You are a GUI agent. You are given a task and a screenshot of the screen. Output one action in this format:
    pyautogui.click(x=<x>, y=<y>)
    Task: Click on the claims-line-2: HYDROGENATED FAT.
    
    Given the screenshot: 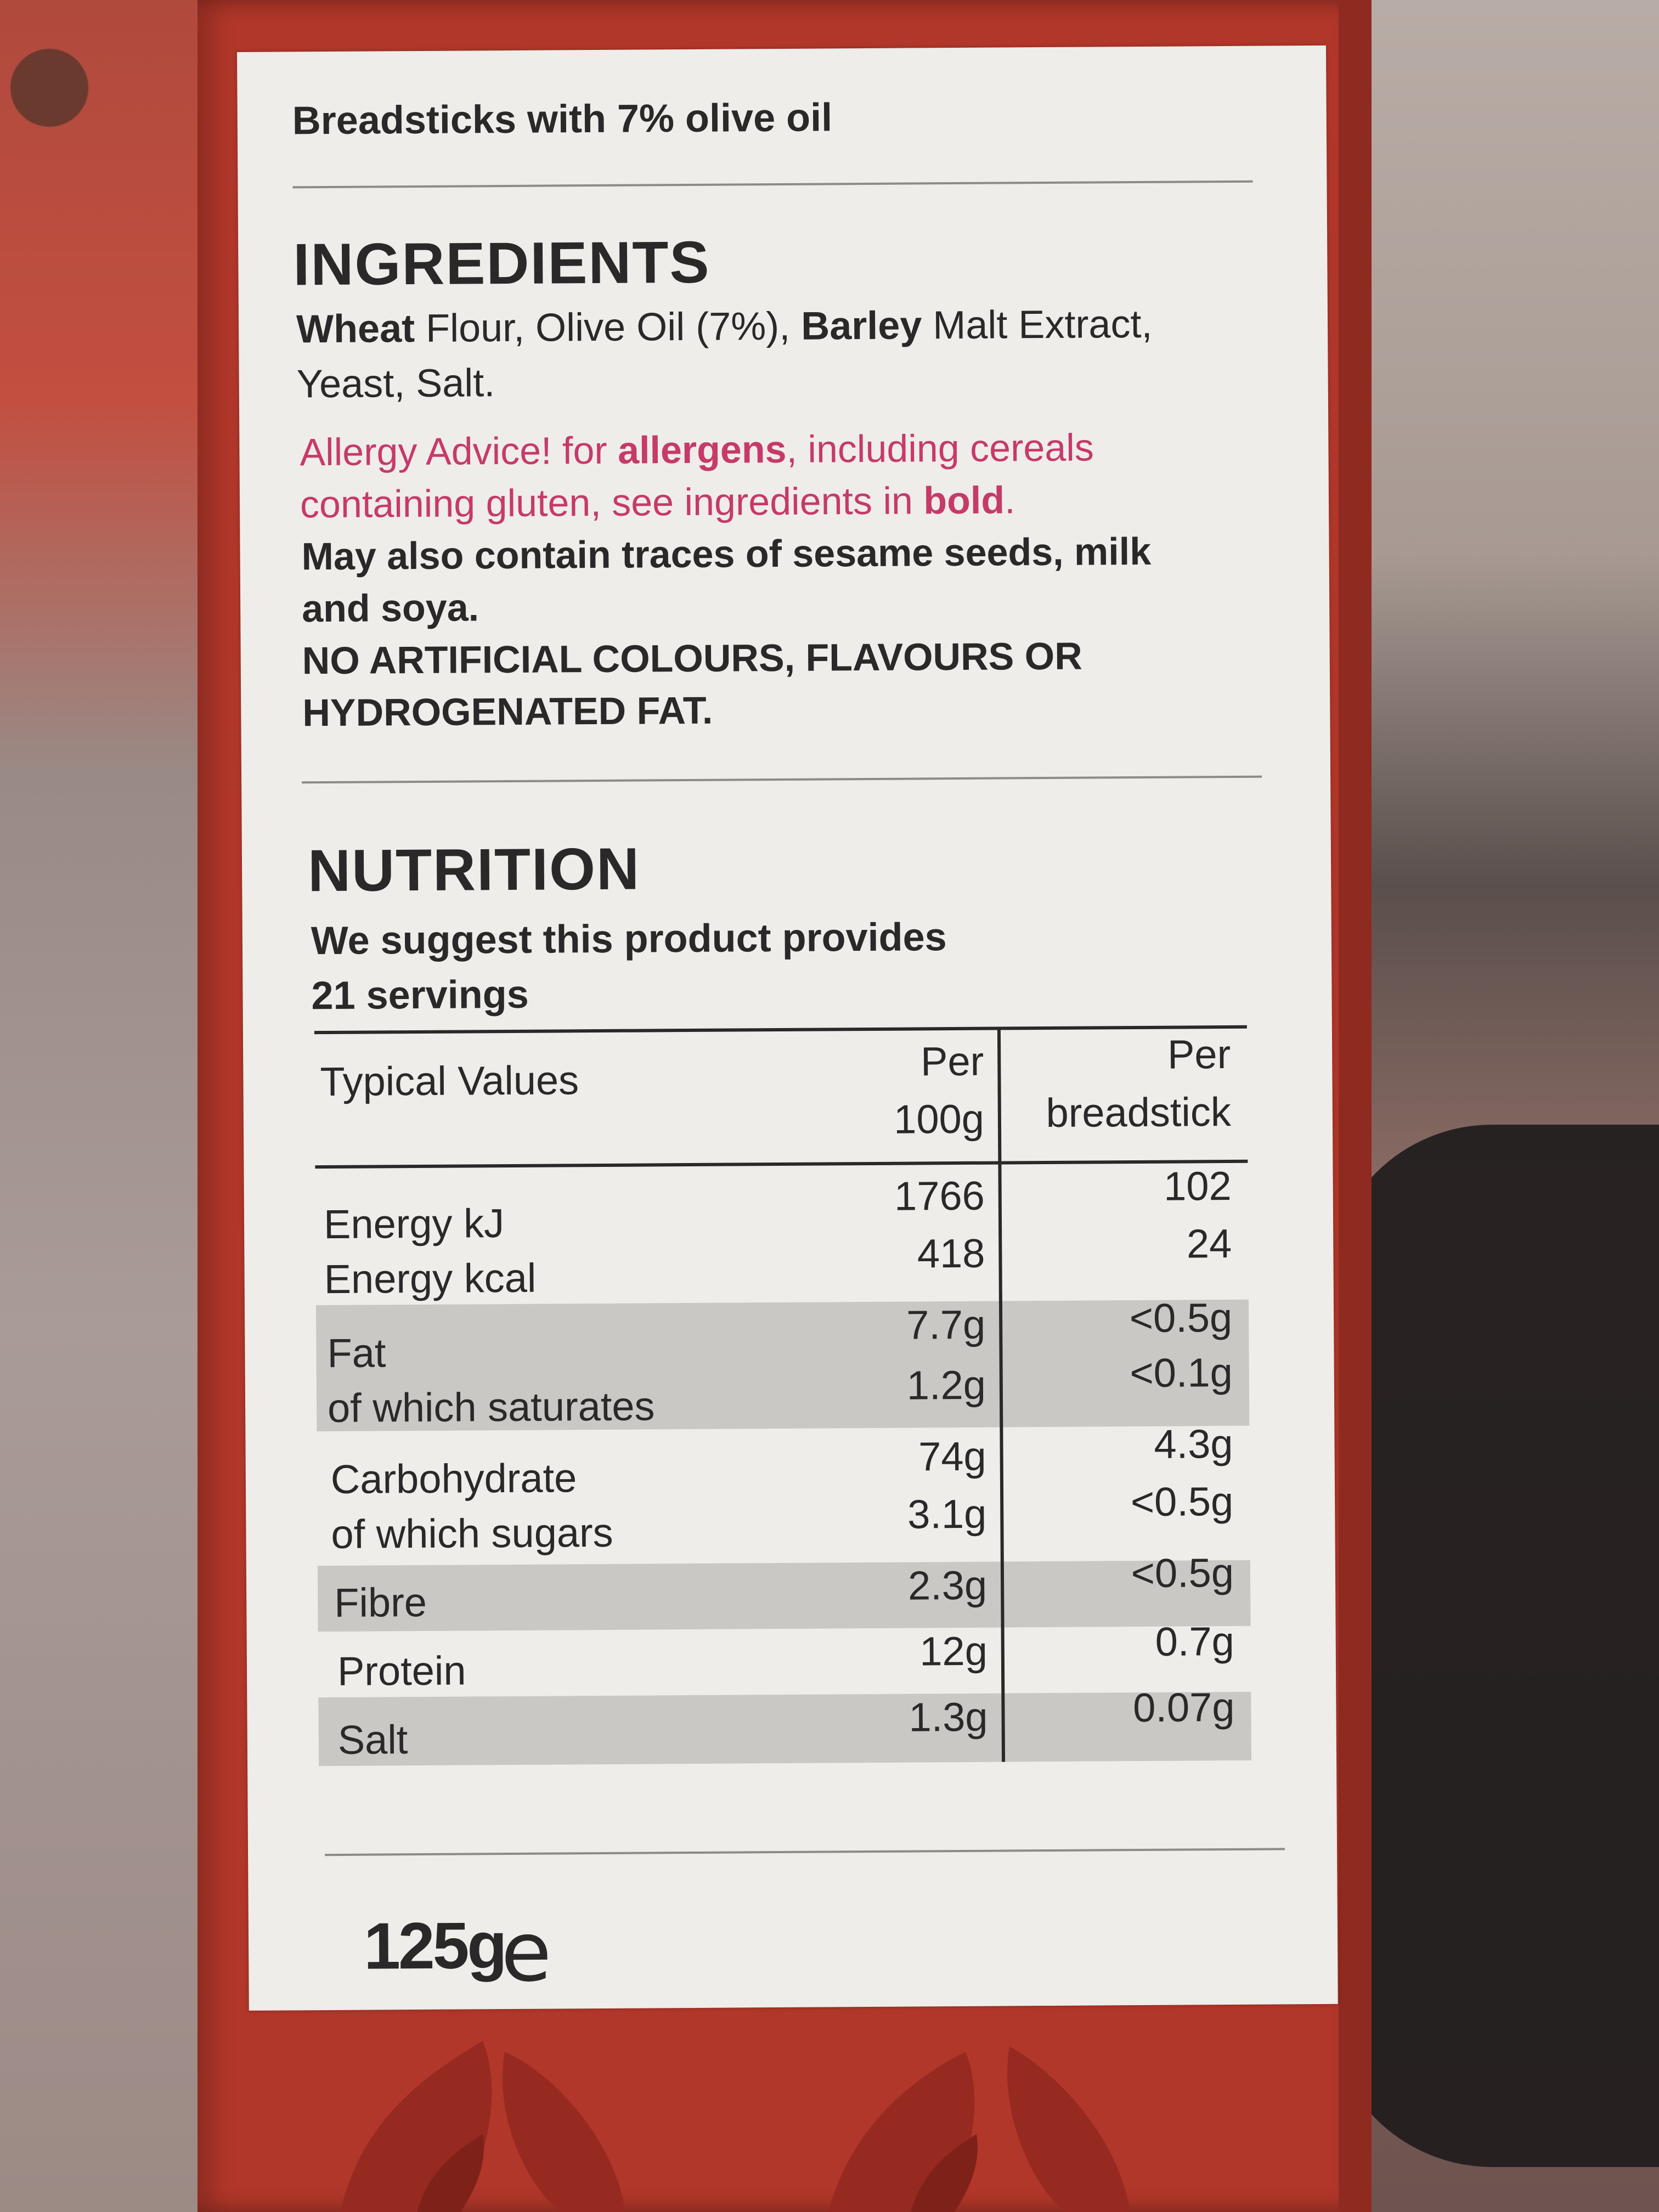 What is the action you would take?
    pyautogui.click(x=508, y=712)
    